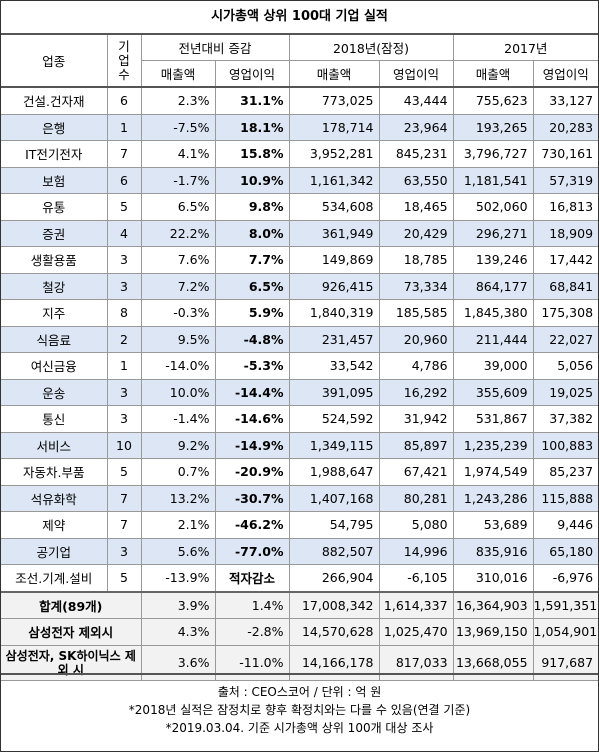 This screenshot has width=599, height=752. What do you see at coordinates (334, 313) in the screenshot?
I see `sales-2018-cell: 1,840,319` at bounding box center [334, 313].